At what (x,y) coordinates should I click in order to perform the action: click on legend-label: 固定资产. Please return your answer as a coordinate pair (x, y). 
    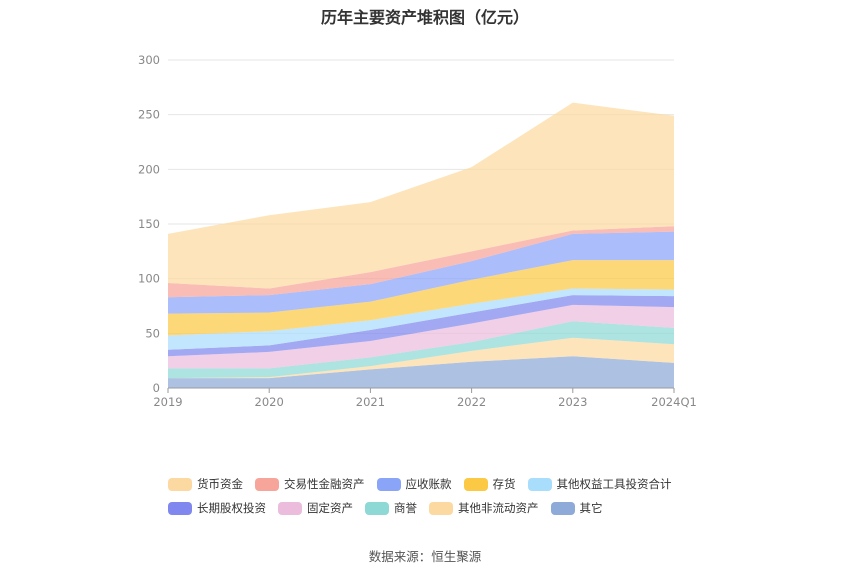
    Looking at the image, I should click on (330, 508).